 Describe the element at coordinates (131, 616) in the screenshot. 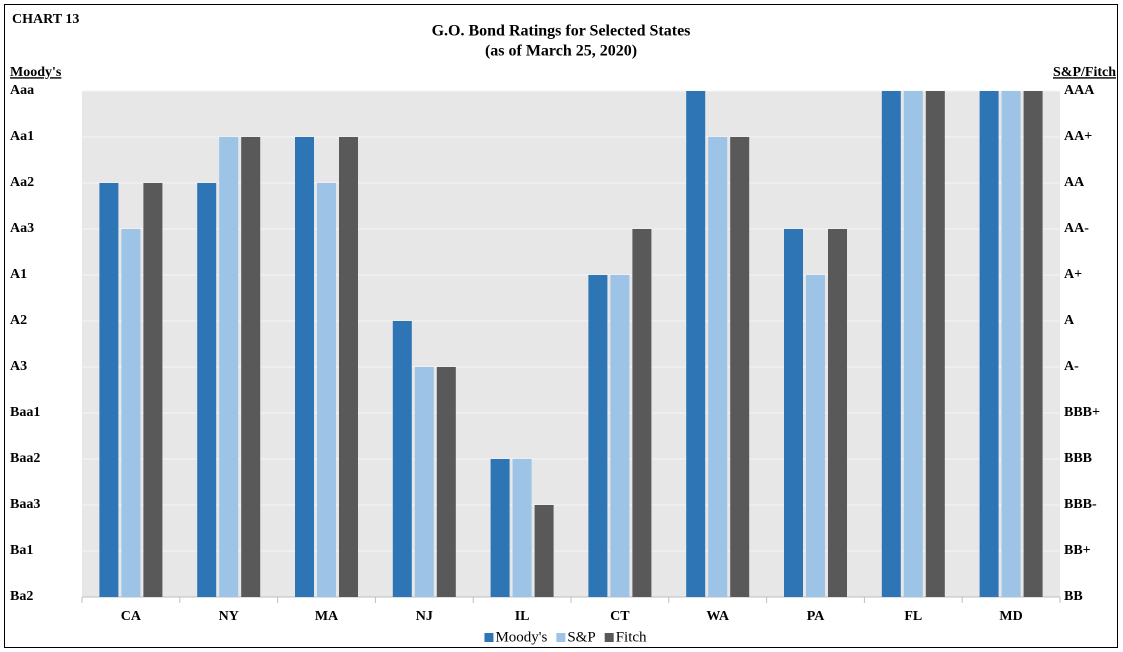

I see `x-tick-label: CA` at that location.